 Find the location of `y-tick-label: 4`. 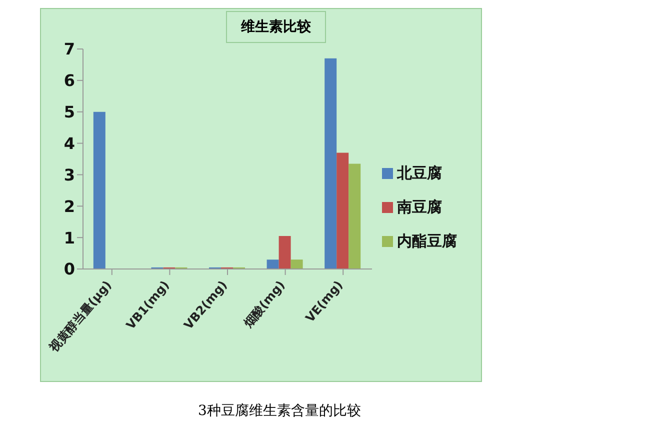

y-tick-label: 4 is located at coordinates (69, 143).